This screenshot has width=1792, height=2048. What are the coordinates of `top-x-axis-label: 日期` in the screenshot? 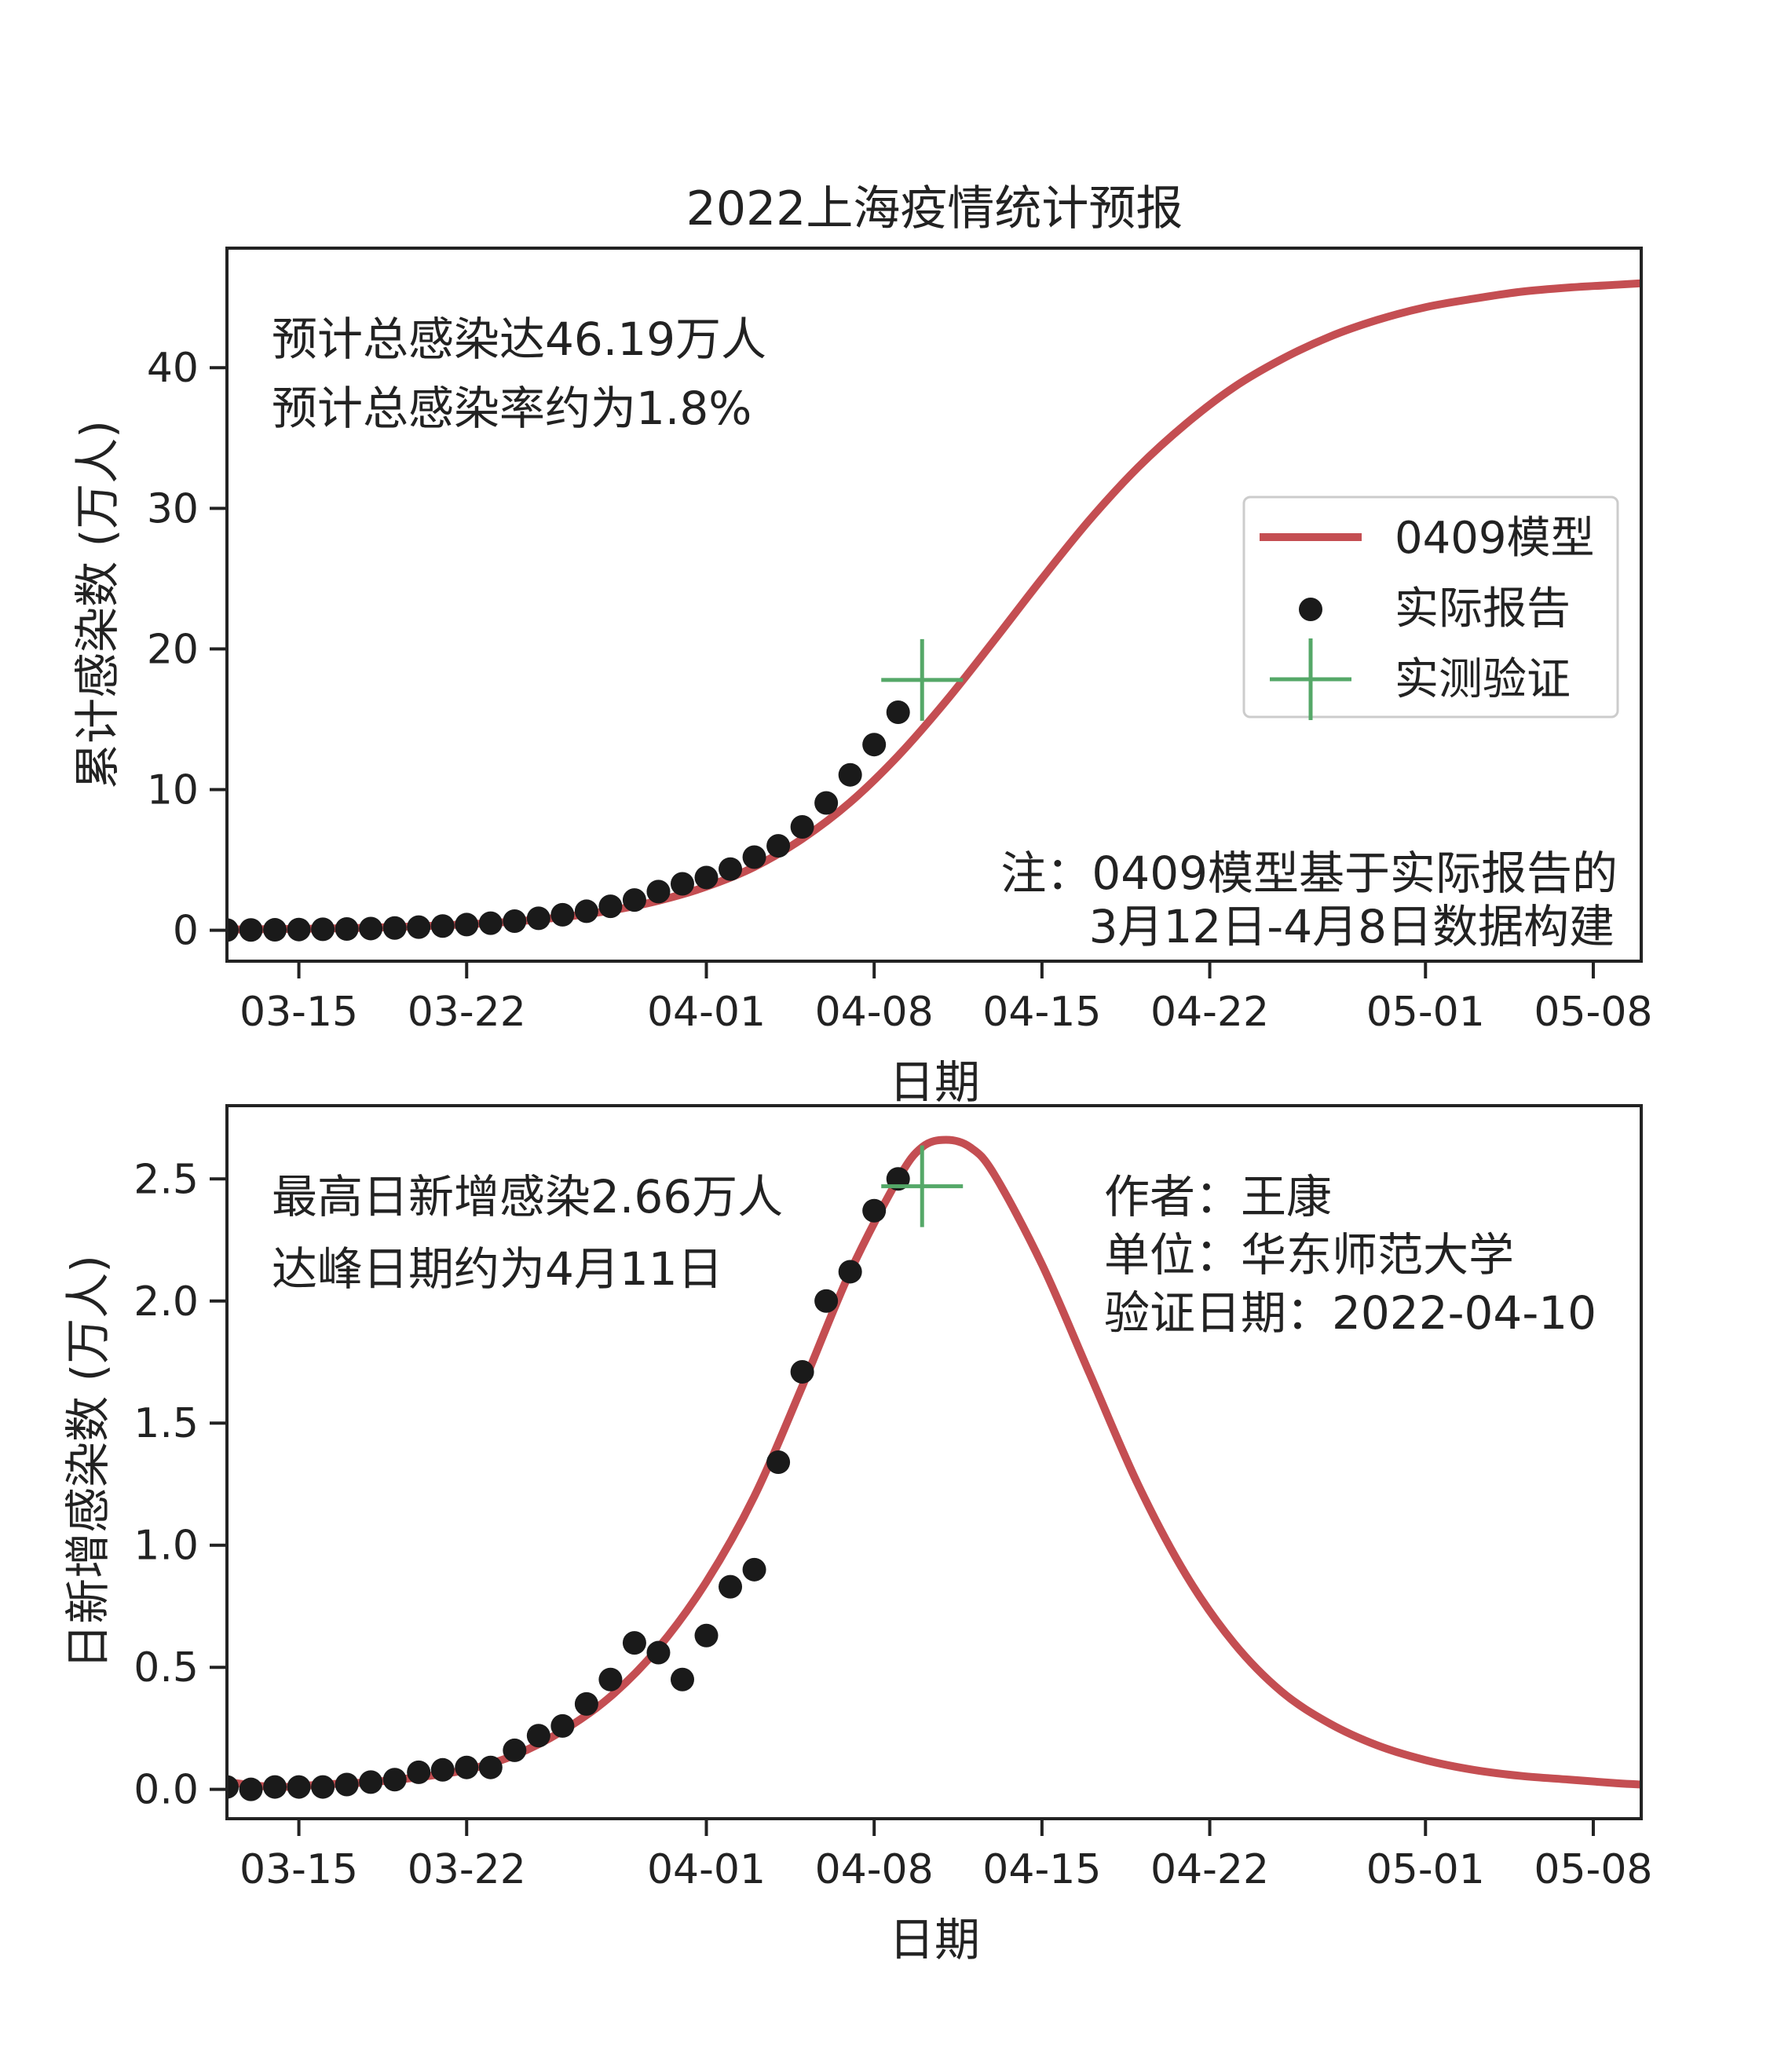 It's located at (934, 1082).